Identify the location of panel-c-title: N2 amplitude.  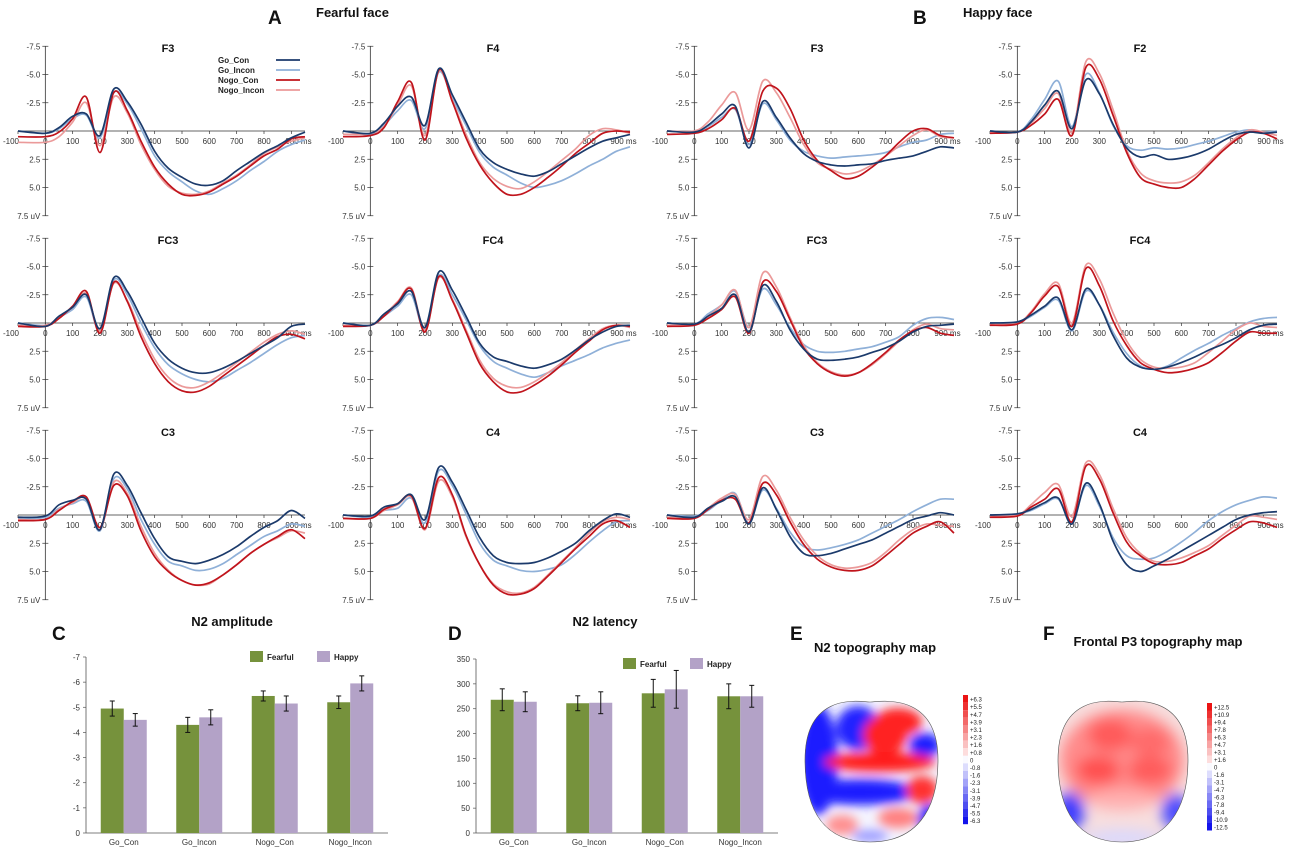
(232, 621).